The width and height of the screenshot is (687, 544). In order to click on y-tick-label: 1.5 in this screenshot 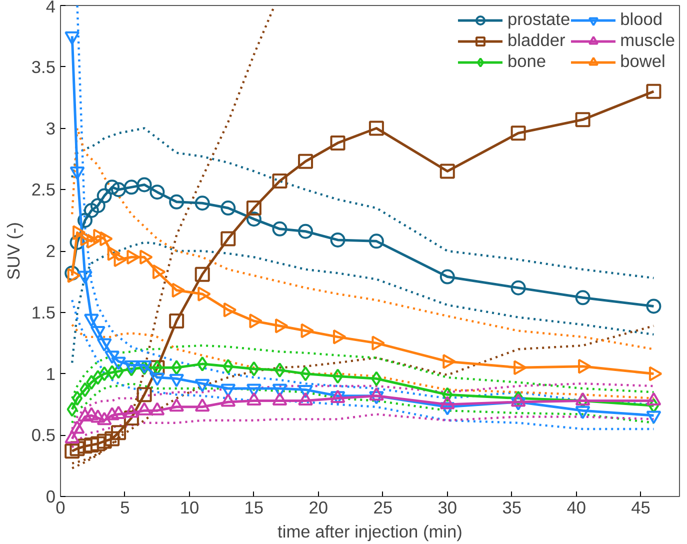, I will do `click(43, 312)`.